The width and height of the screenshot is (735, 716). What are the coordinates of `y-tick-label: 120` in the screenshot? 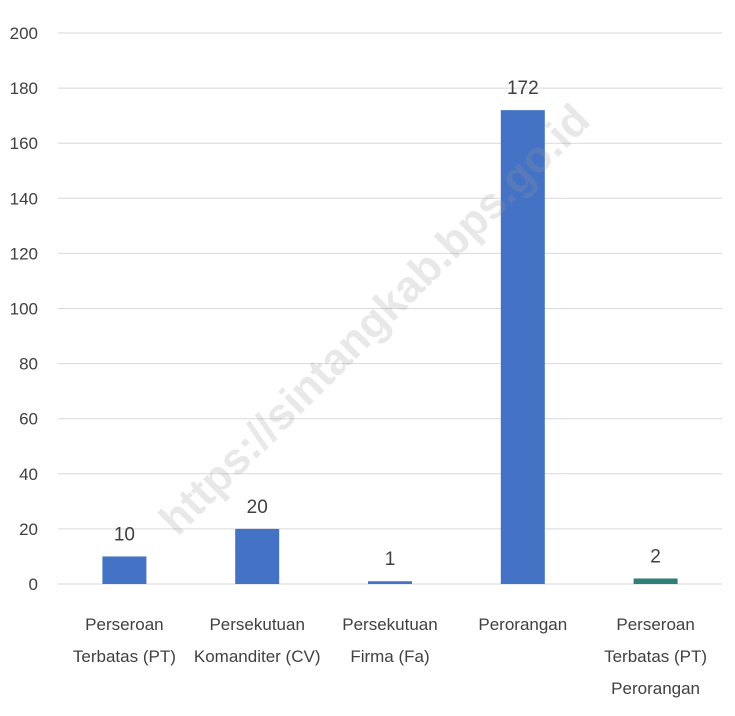 It's located at (24, 253).